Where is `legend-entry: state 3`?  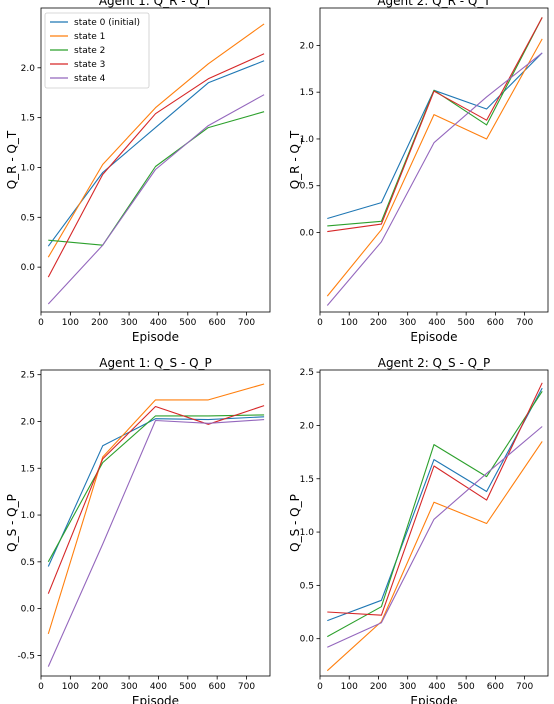
legend-entry: state 3 is located at coordinates (89, 65).